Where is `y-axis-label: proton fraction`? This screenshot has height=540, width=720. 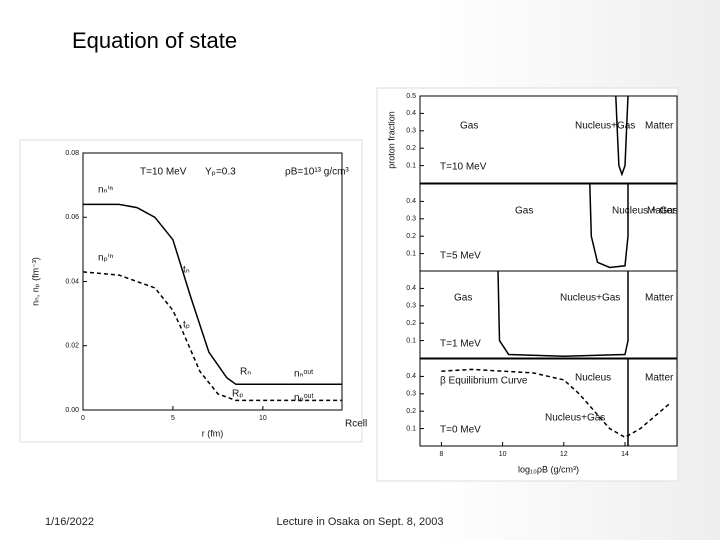 y-axis-label: proton fraction is located at coordinates (391, 140).